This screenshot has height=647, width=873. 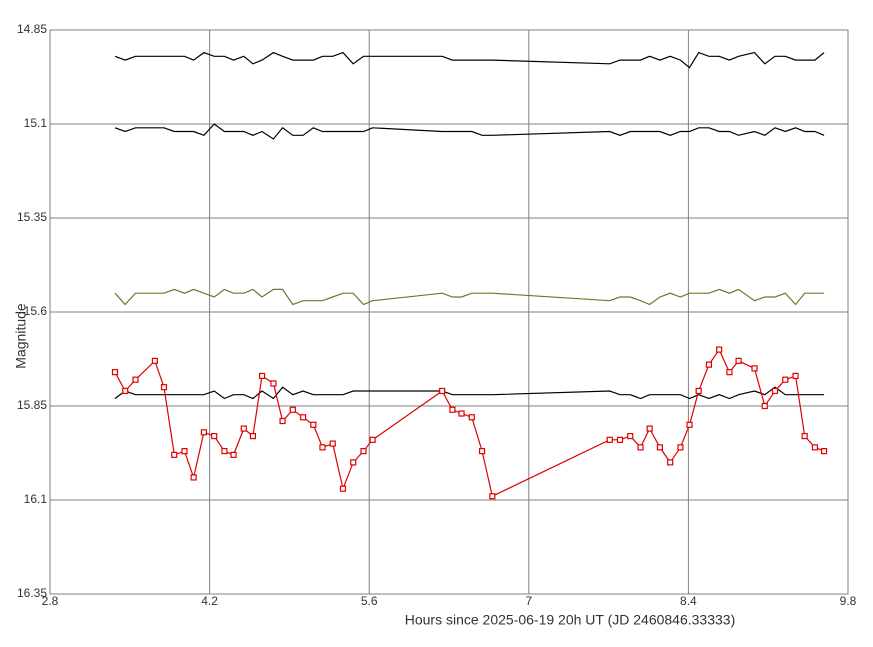 I want to click on x-tick-label: 7, so click(x=528, y=601).